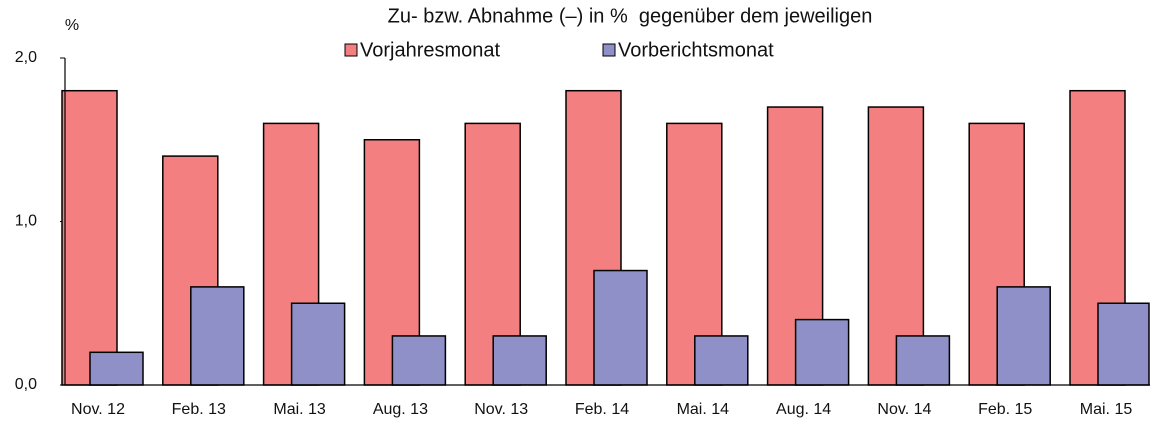  What do you see at coordinates (98, 409) in the screenshot?
I see `x-tick-label: Nov. 12` at bounding box center [98, 409].